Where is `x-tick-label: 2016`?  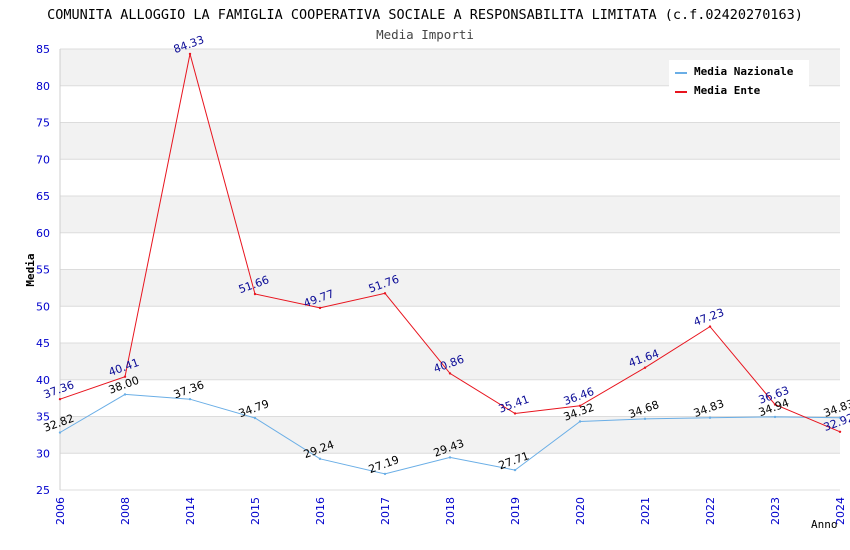
x-tick-label: 2016 is located at coordinates (320, 511).